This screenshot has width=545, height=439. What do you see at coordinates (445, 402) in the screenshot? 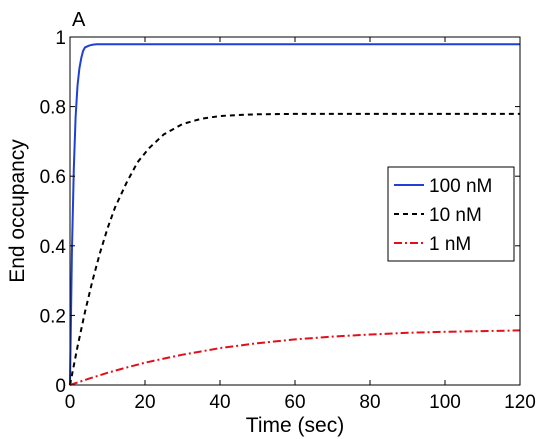
I see `x-tick-label: 100` at bounding box center [445, 402].